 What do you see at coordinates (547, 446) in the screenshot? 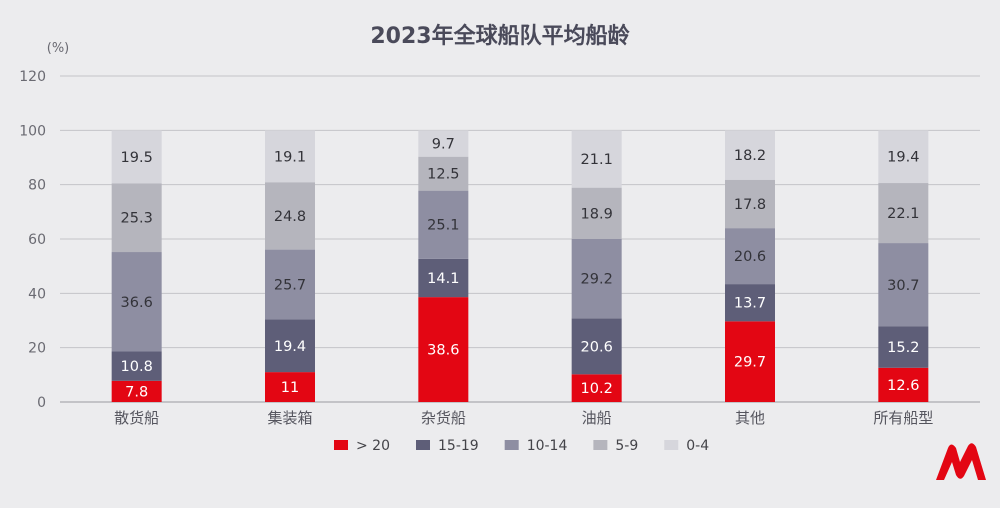
I see `legend-label: 10-14` at bounding box center [547, 446].